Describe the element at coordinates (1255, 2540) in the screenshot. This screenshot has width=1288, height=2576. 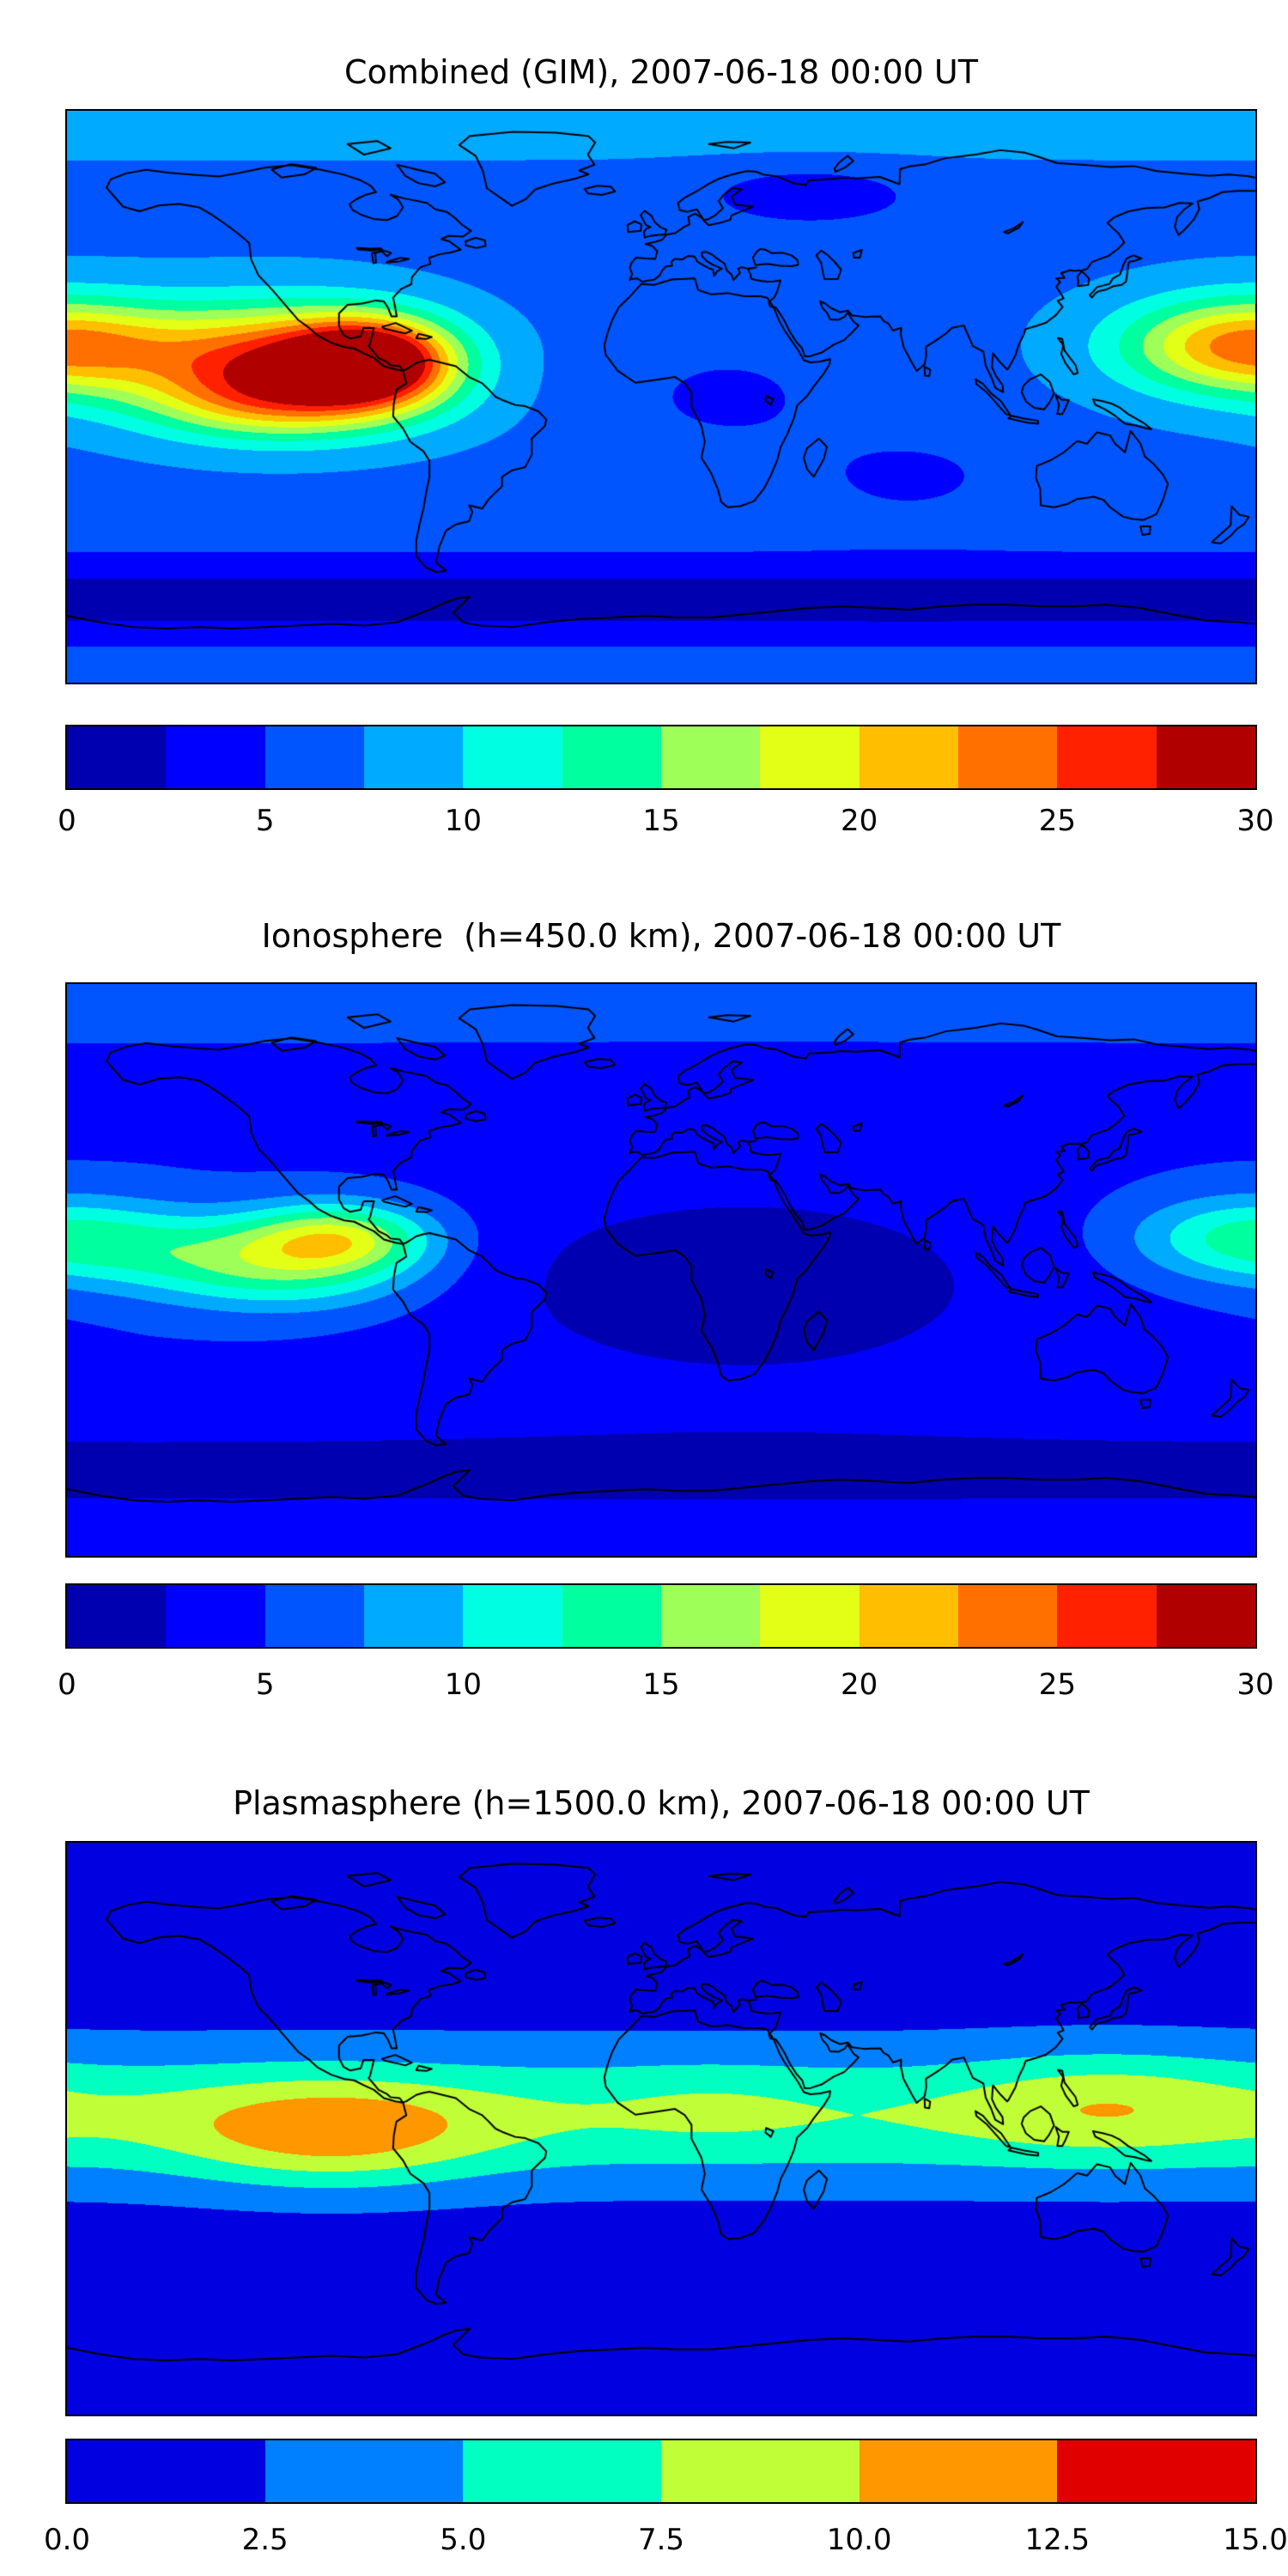
I see `colorbar-tick-label: 15.0` at that location.